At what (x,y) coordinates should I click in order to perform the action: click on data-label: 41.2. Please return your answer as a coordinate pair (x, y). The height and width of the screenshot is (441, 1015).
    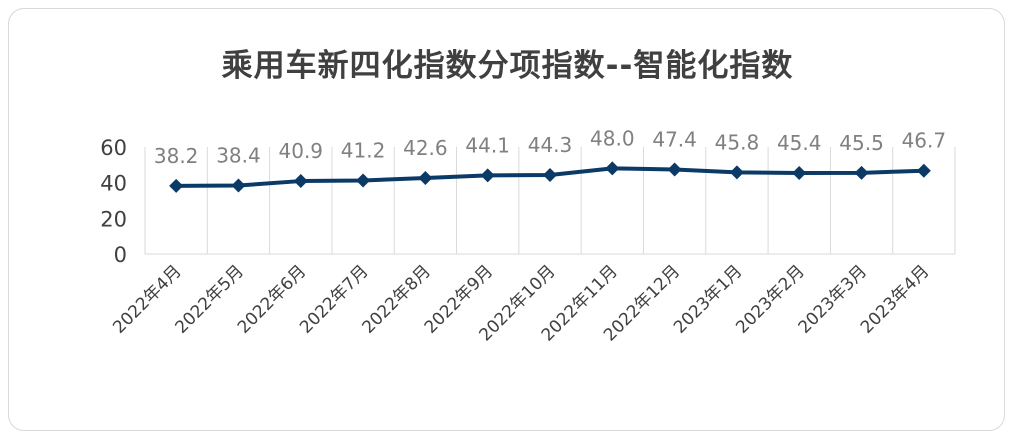
    Looking at the image, I should click on (363, 151).